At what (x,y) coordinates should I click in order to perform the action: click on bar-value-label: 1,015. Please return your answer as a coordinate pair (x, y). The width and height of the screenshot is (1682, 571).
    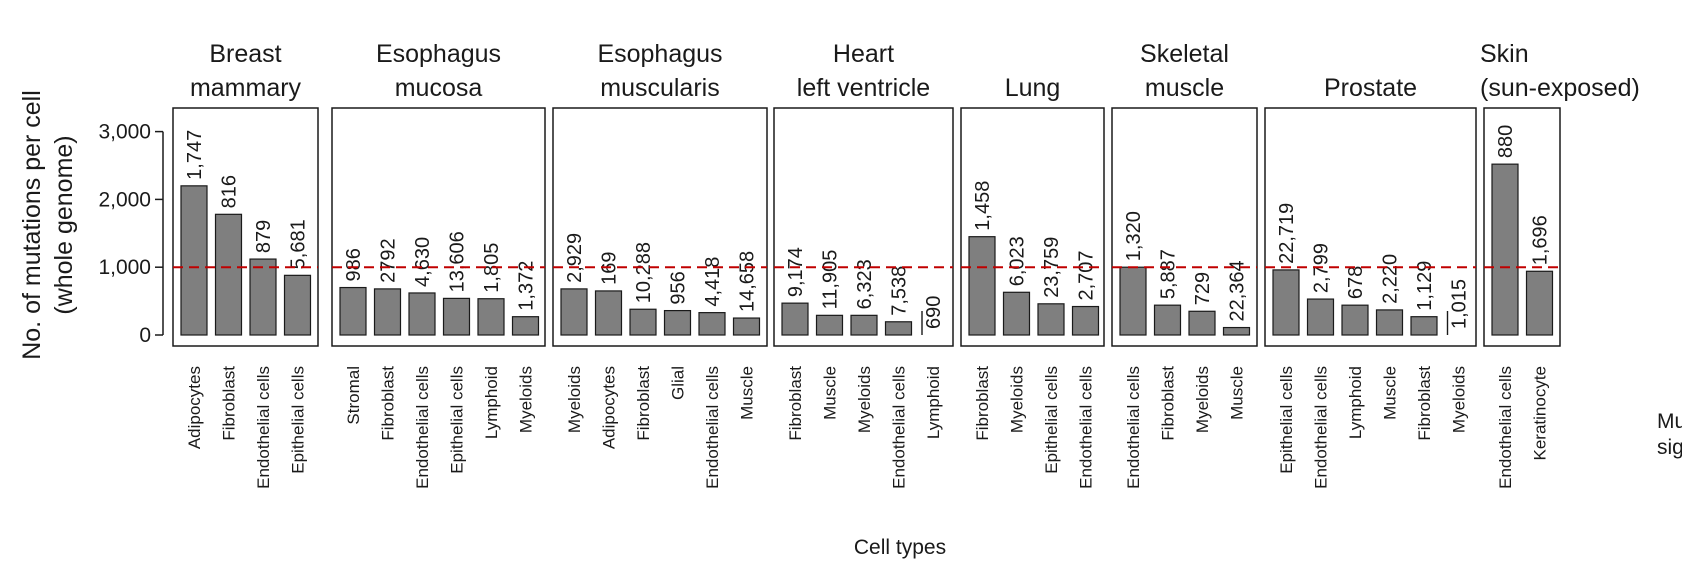
    Looking at the image, I should click on (1460, 304).